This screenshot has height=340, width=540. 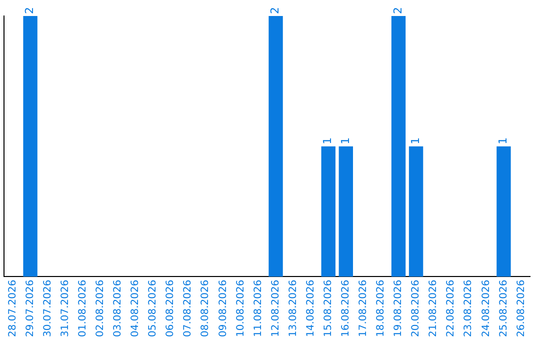 What do you see at coordinates (206, 309) in the screenshot?
I see `x-tick-label: 08.08.2026` at bounding box center [206, 309].